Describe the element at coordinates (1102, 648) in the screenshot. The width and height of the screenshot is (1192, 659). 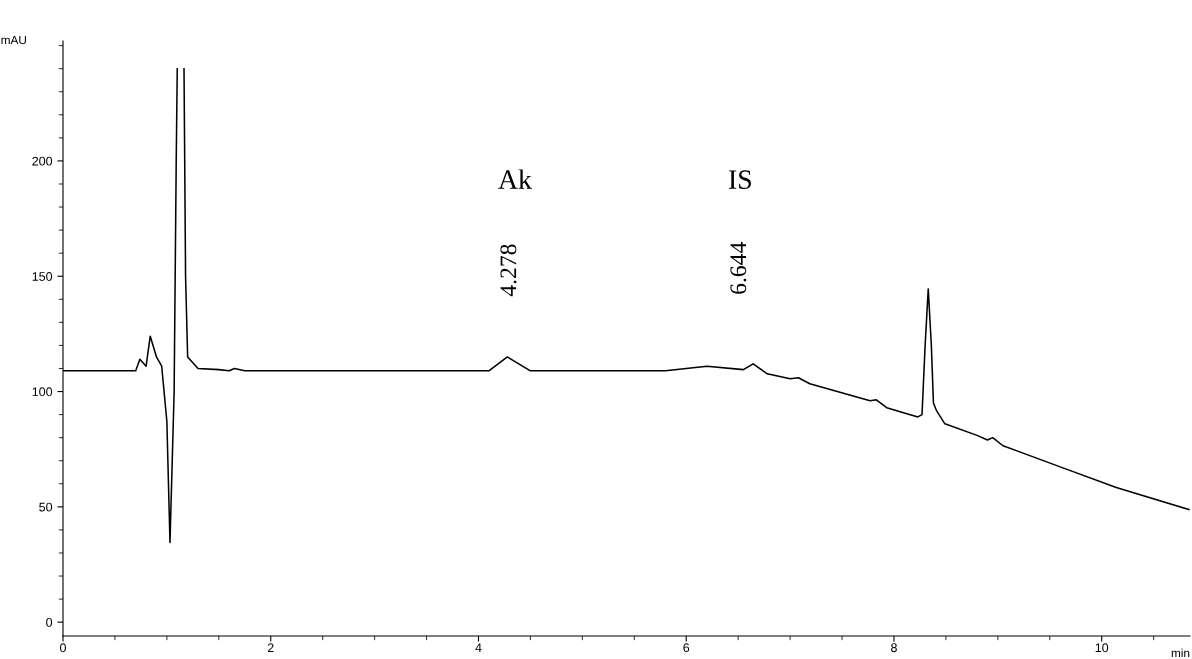
I see `x-tick-label: 10` at that location.